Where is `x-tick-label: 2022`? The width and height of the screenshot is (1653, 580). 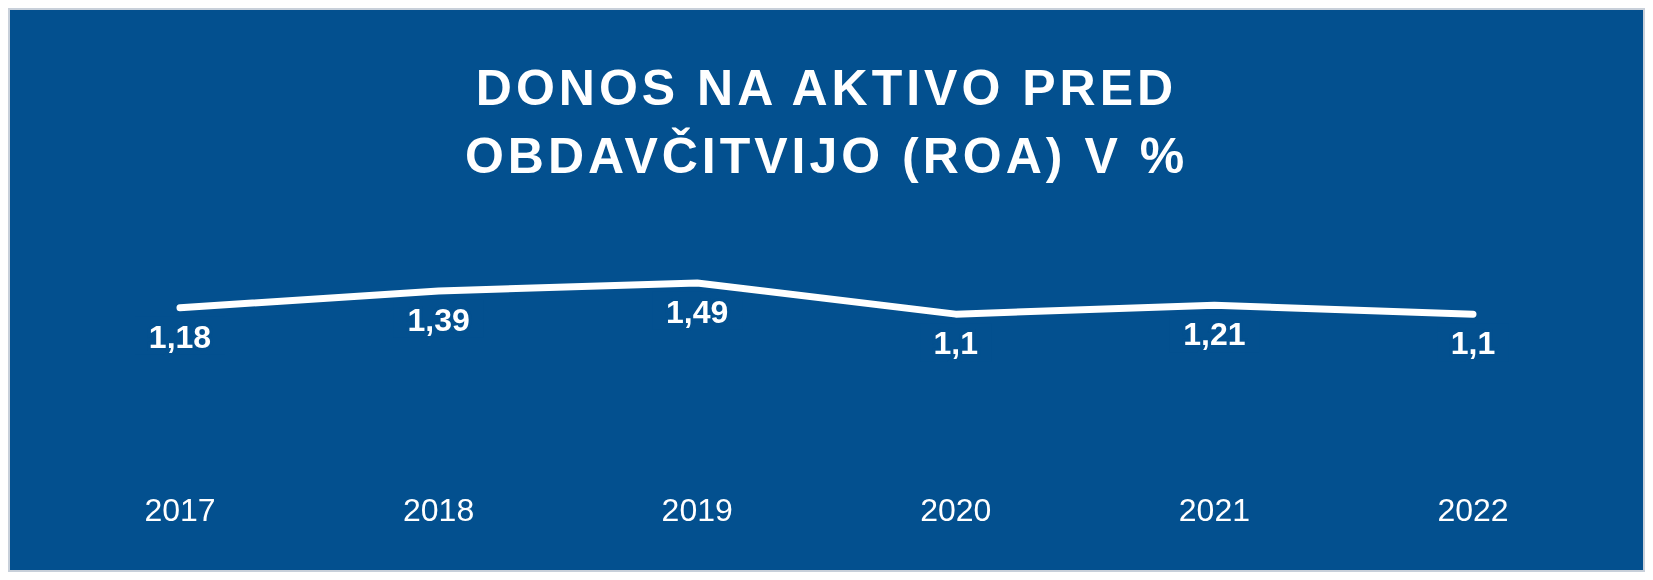
x-tick-label: 2022 is located at coordinates (1473, 509).